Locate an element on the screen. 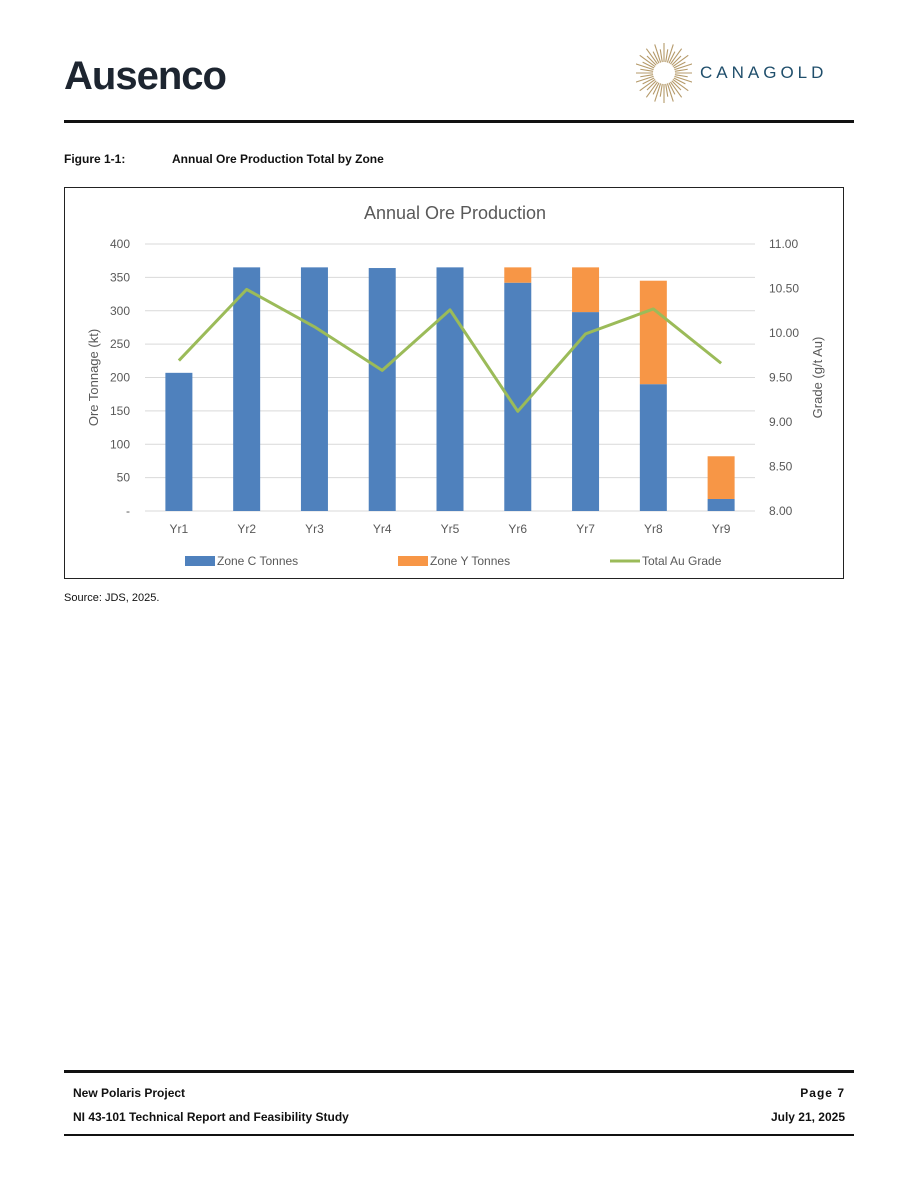  y2-tick-label: 9.50 is located at coordinates (781, 378).